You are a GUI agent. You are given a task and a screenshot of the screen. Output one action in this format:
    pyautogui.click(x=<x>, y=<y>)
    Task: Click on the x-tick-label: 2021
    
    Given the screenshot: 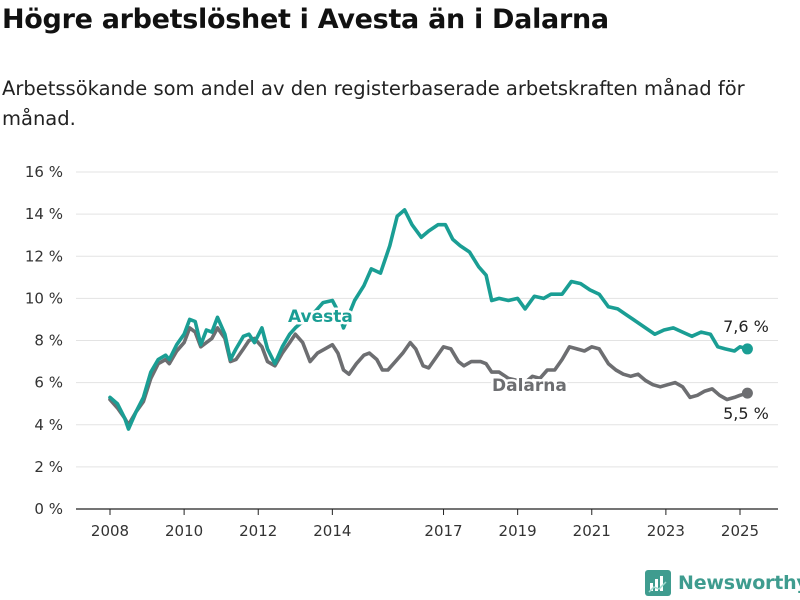 What is the action you would take?
    pyautogui.click(x=592, y=531)
    